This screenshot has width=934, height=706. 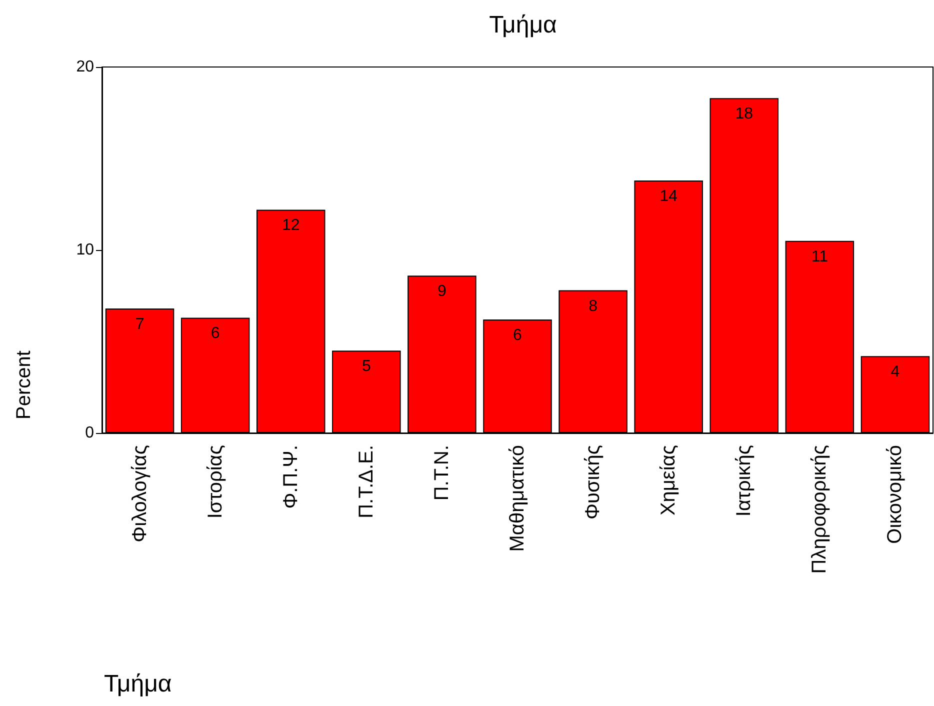 What do you see at coordinates (89, 433) in the screenshot?
I see `y-tick-label: 0` at bounding box center [89, 433].